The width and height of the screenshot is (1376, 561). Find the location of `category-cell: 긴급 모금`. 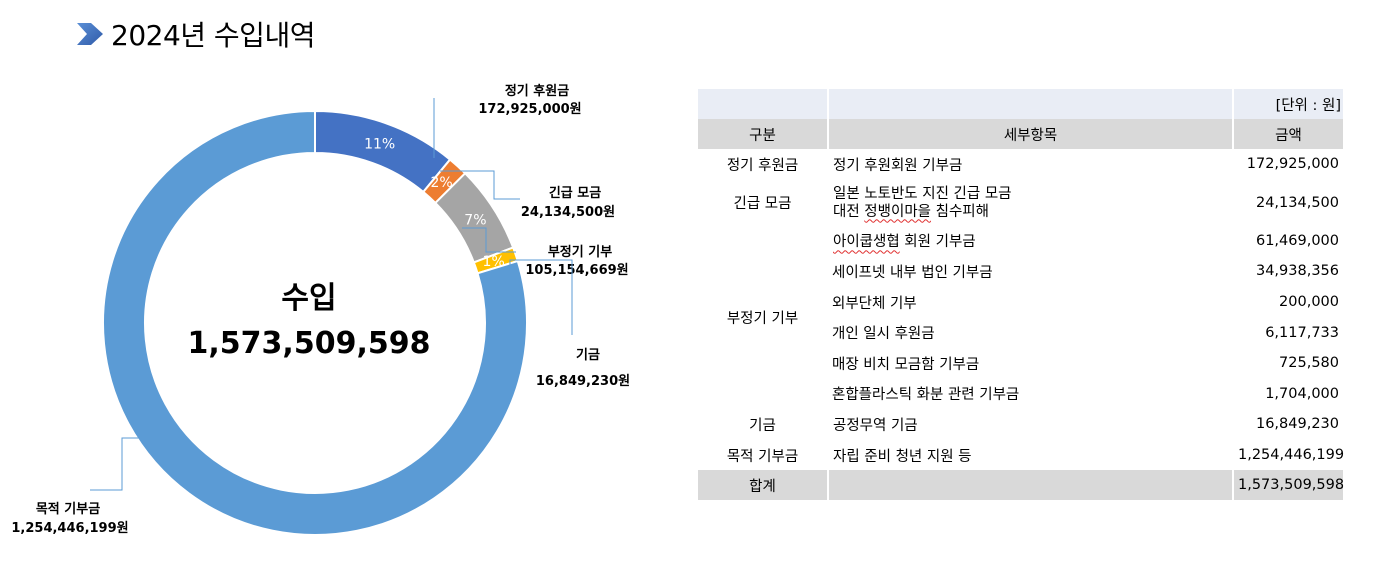

category-cell: 긴급 모금 is located at coordinates (762, 204).